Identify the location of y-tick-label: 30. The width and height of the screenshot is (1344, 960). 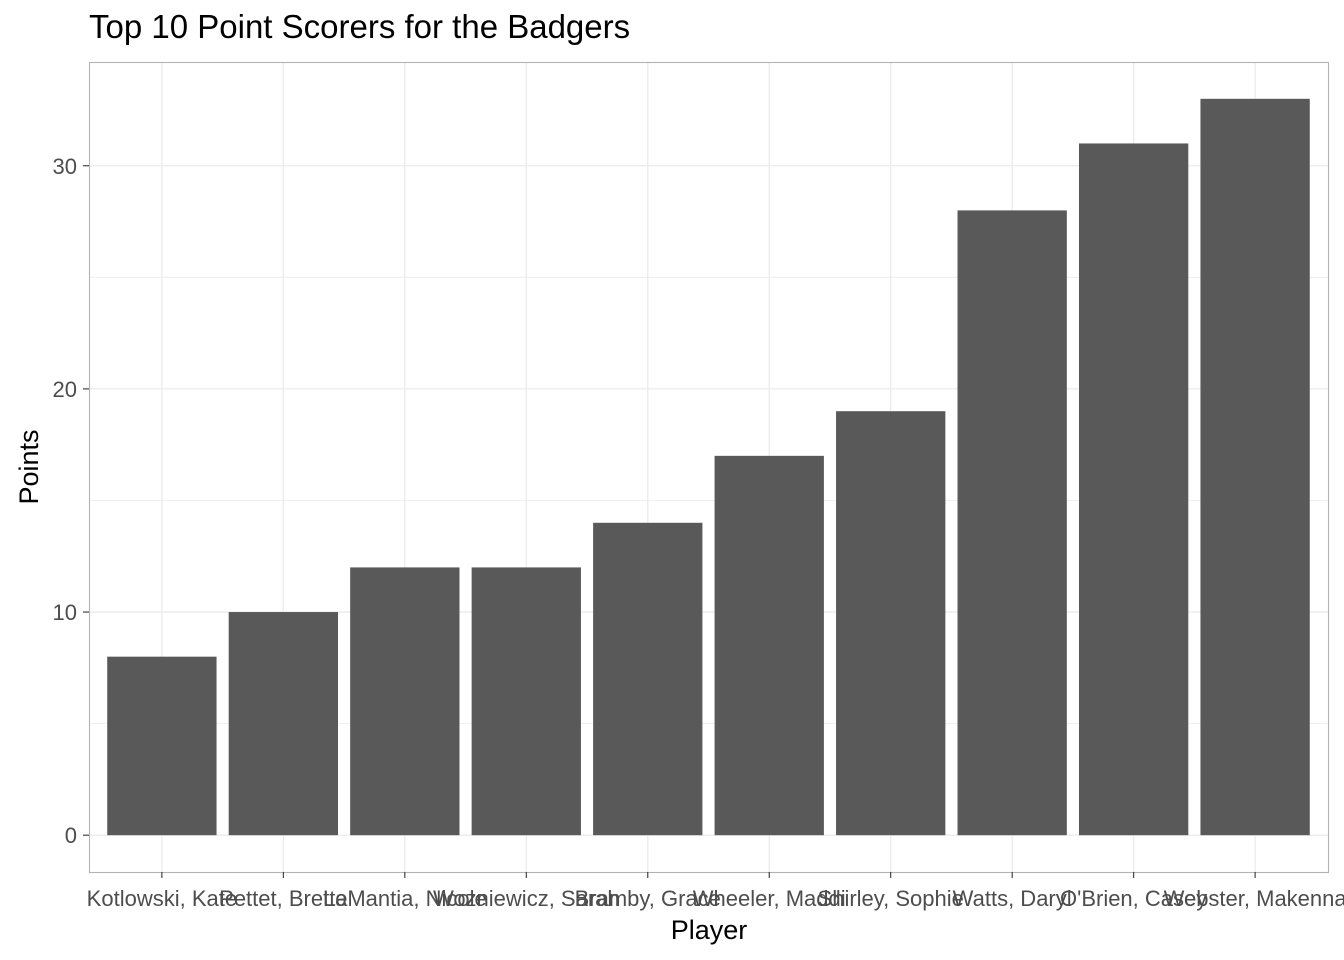
(65, 166).